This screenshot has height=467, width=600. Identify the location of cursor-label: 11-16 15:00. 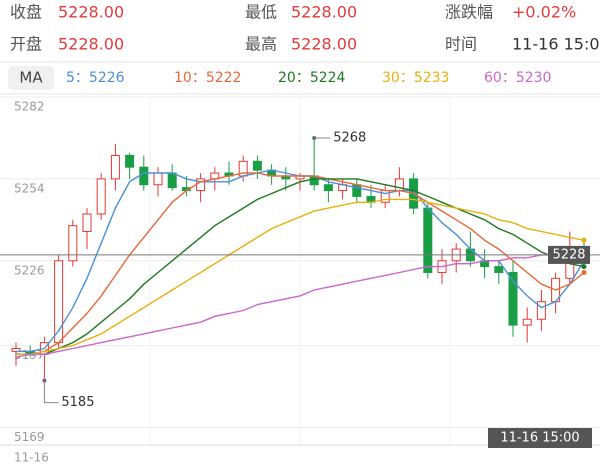
(539, 438).